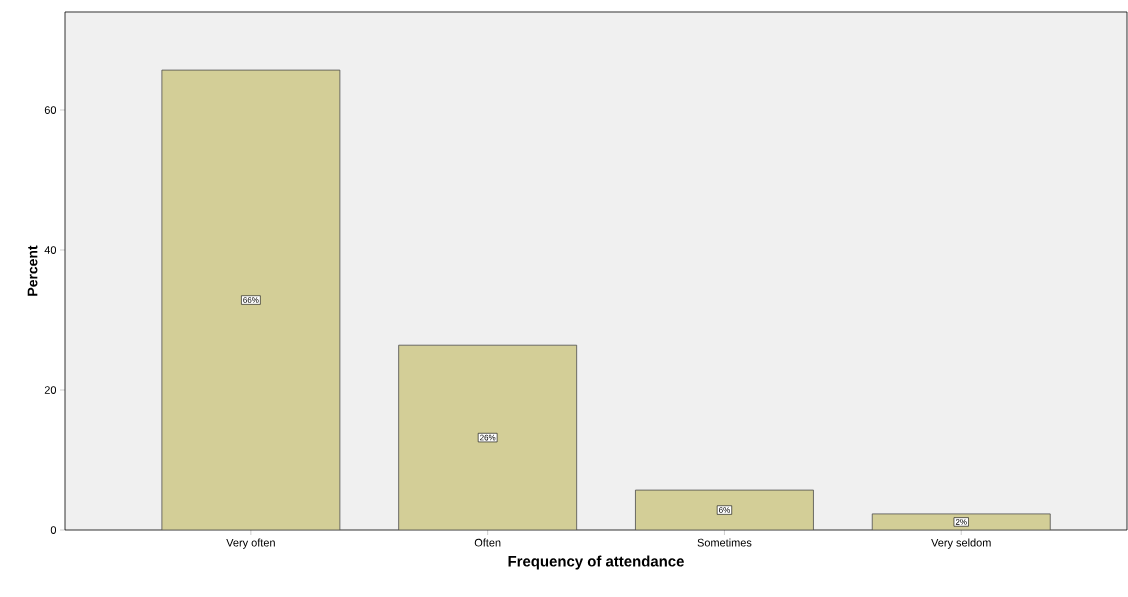  Describe the element at coordinates (250, 543) in the screenshot. I see `x-tick-label: Very often` at that location.